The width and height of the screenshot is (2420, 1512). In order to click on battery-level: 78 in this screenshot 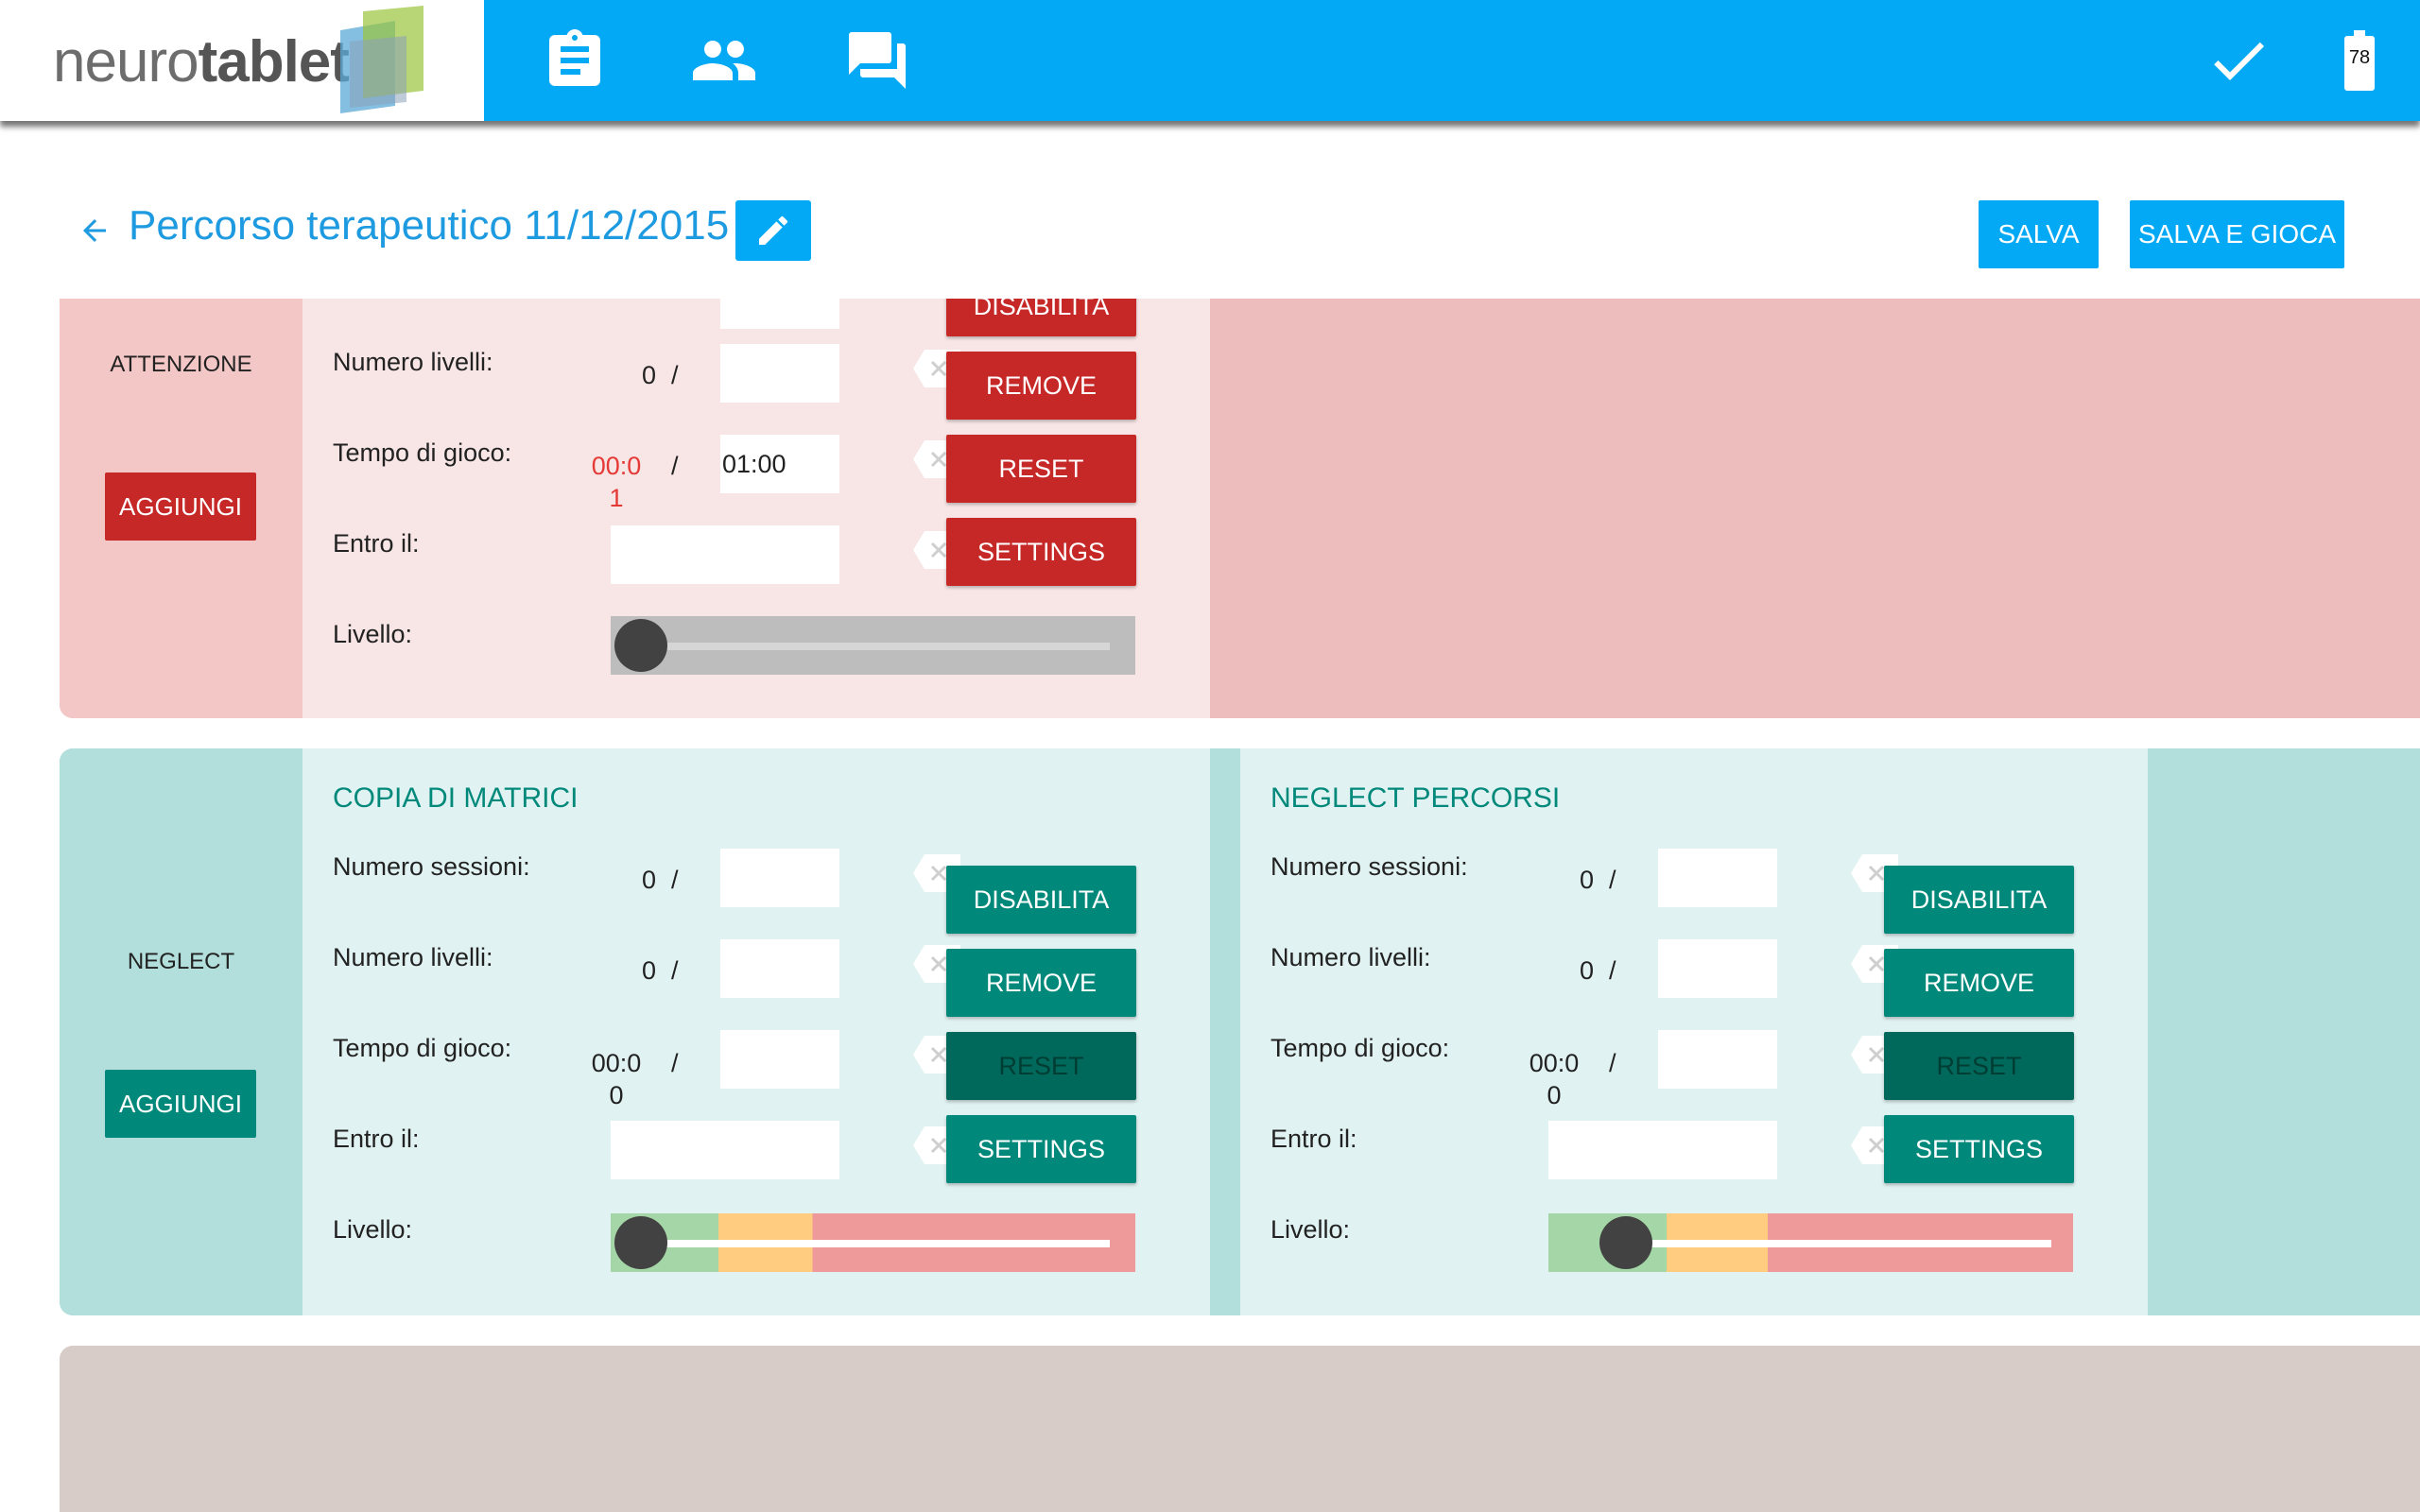, I will do `click(2359, 57)`.